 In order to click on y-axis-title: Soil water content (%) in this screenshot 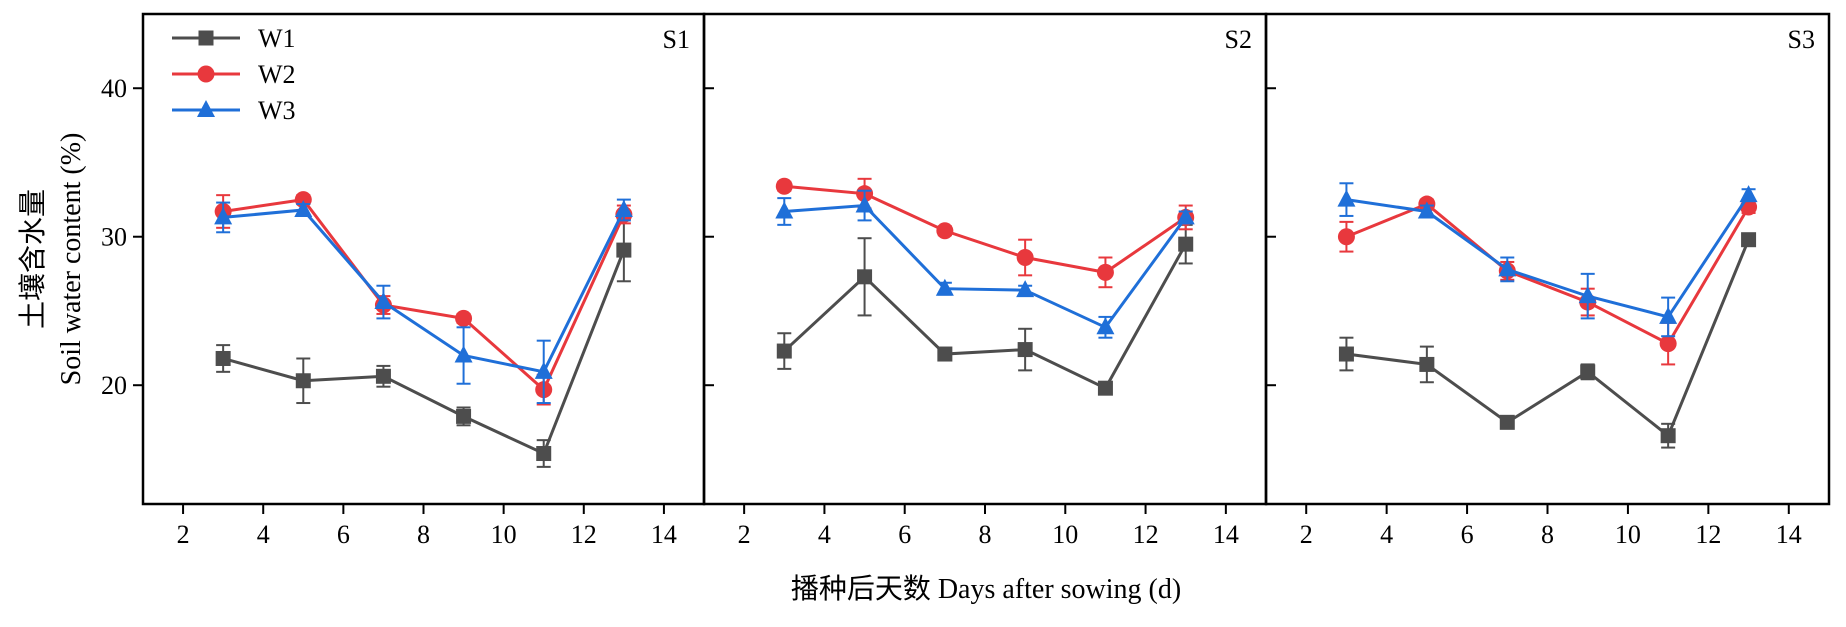, I will do `click(71, 259)`.